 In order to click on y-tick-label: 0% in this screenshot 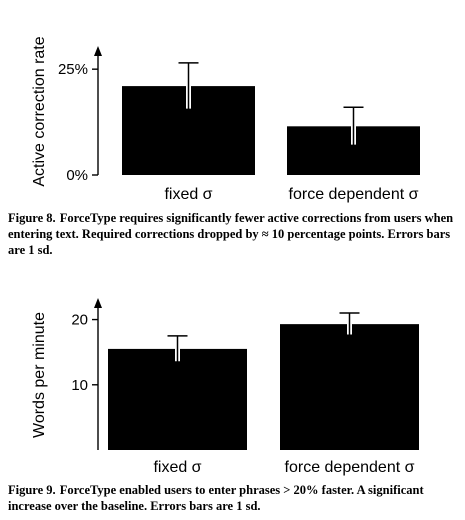, I will do `click(77, 175)`.